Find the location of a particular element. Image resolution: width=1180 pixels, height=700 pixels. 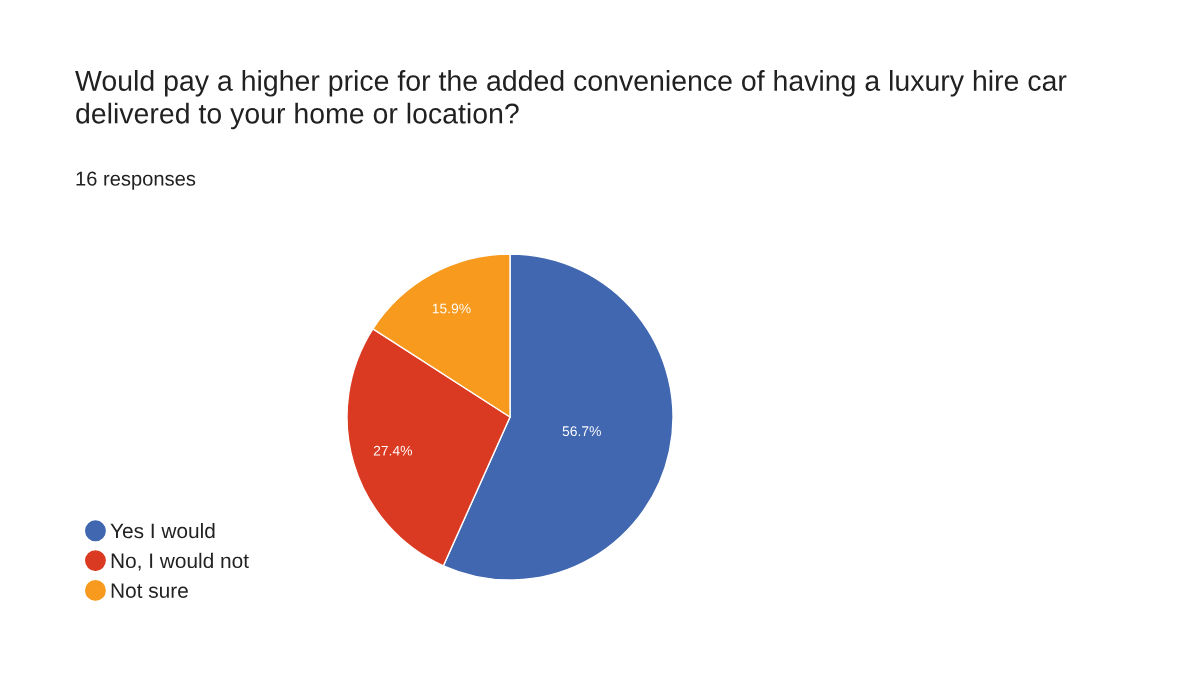

chart-title: Would pay a higher price for the added convenience of having a luxury hire car delivered to your home or location? is located at coordinates (571, 100).